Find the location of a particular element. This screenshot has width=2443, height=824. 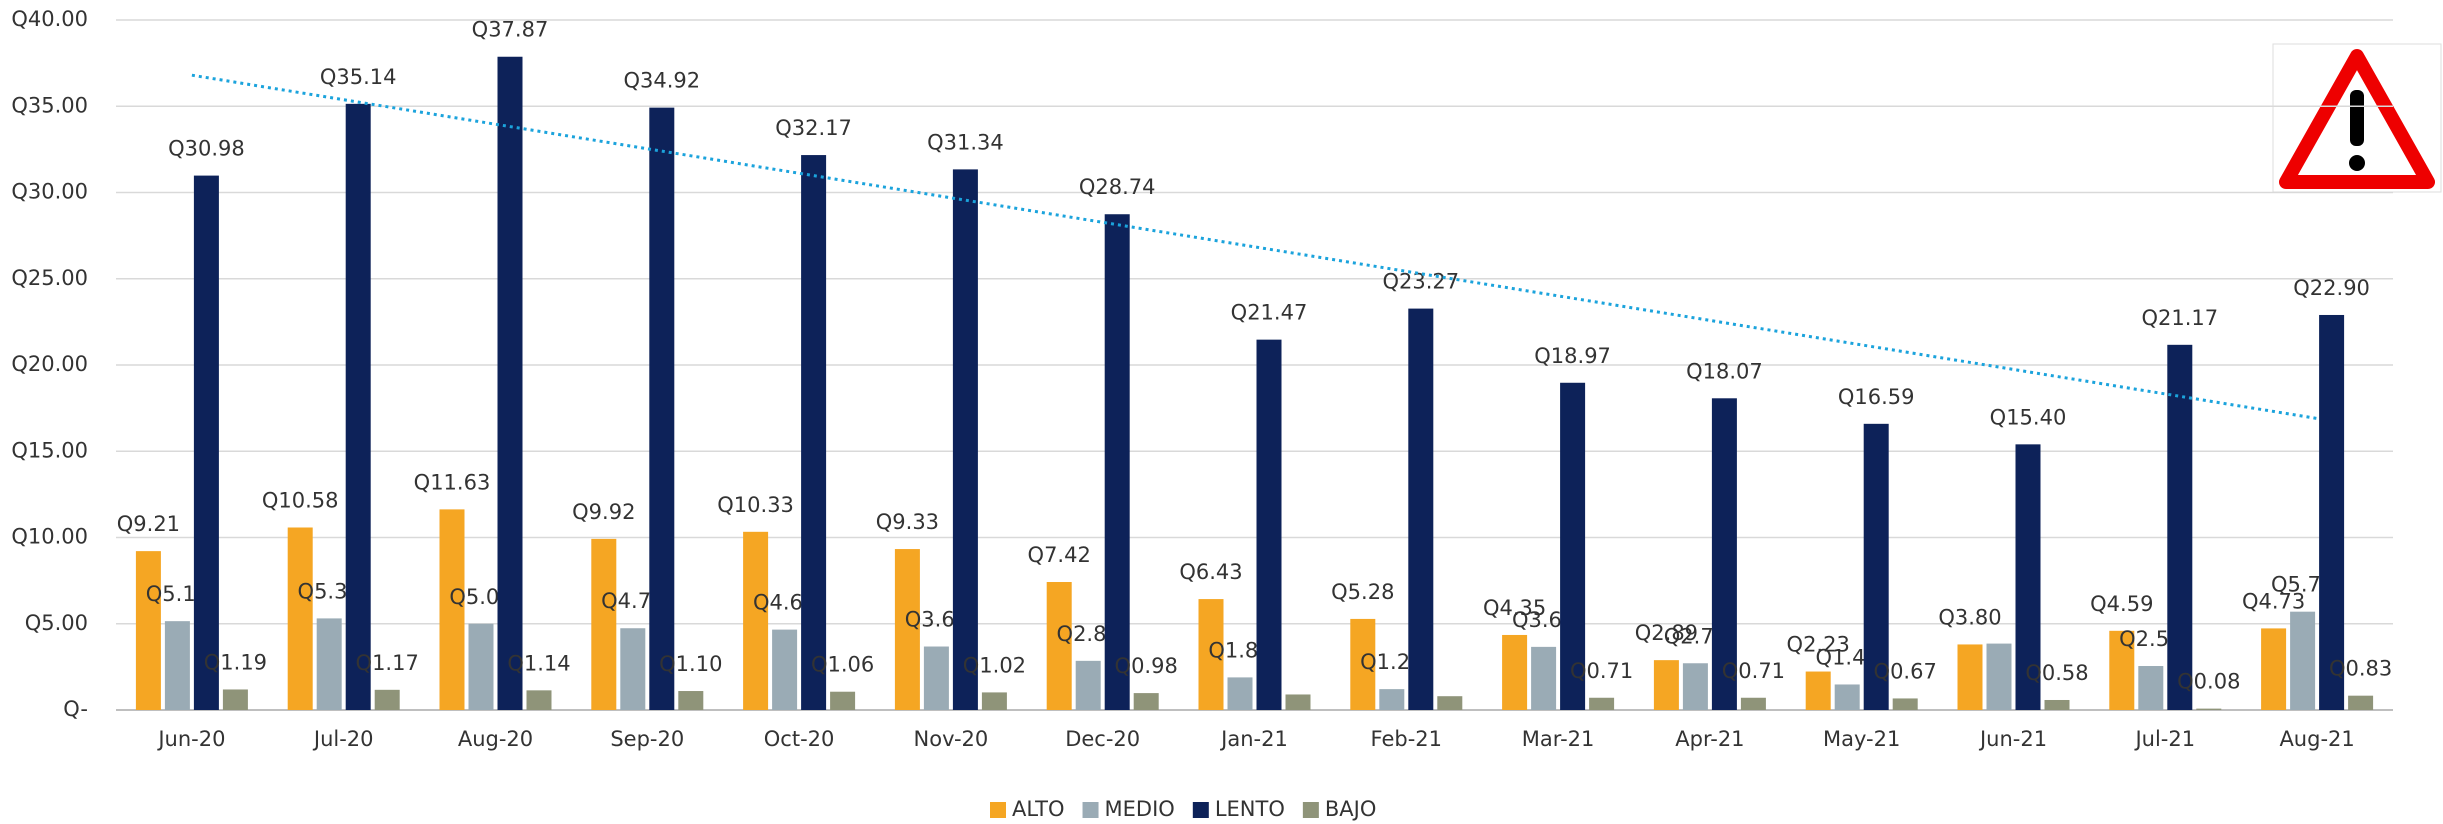

y-tick-label: Q40.00 is located at coordinates (49, 19).